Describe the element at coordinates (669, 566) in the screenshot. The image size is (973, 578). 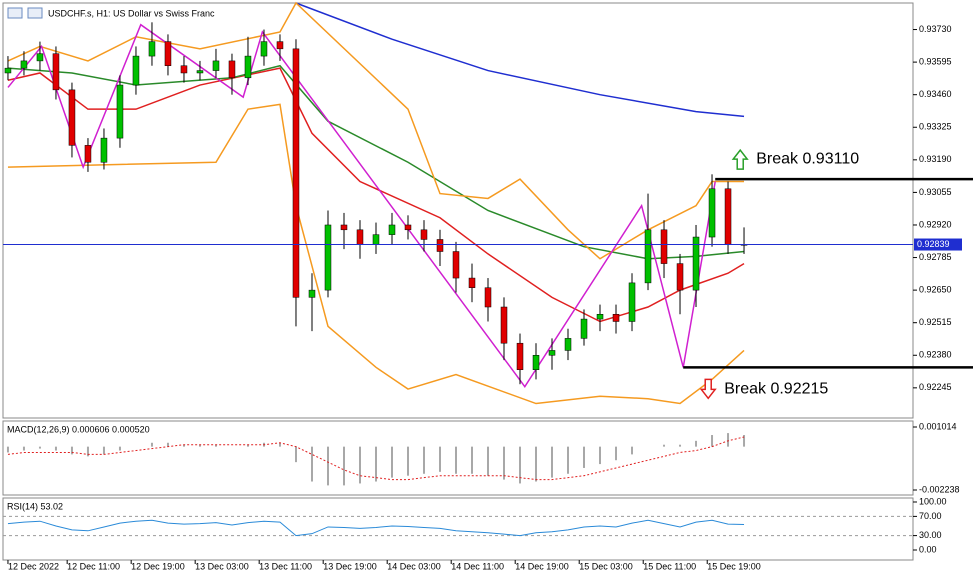
I see `x-tick-label: 15 Dec 11:00` at that location.